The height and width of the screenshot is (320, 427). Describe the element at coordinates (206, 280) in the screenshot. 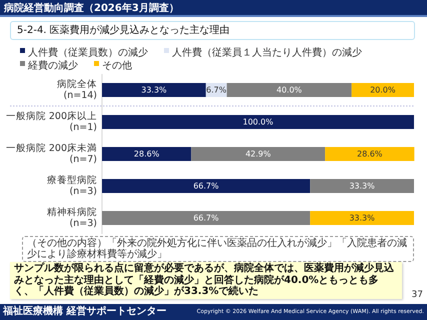

I see `text: サンプル数が限られる点に留意が必要であるが、病院全体では、医薬費用が減少見込みとなった主な理由として「経費の減少」と回答した病院が40.0%ともっとも多く、「人件費（従業員数）の減少」が33.3%で続いた` at that location.